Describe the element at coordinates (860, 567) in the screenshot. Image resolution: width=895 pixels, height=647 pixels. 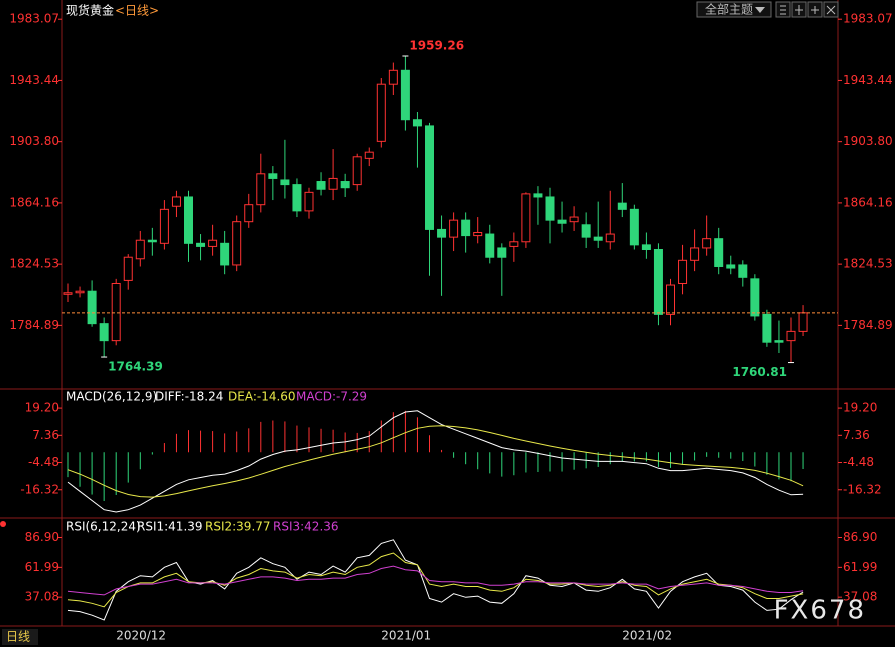
I see `y-tick-label: 61.99` at that location.